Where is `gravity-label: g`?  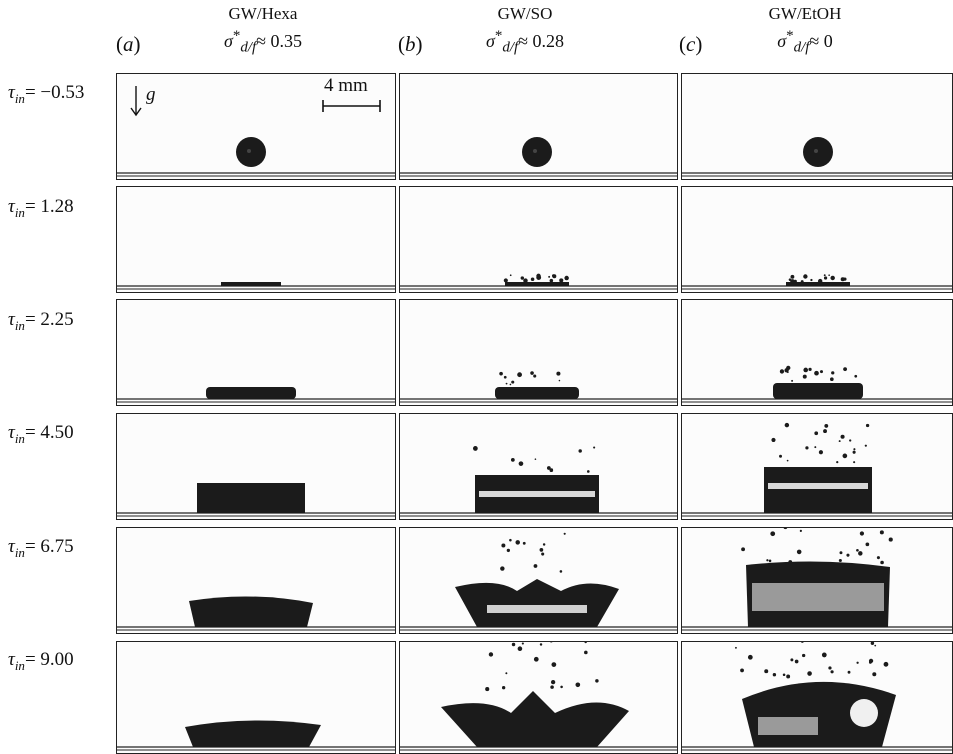
gravity-label: g is located at coordinates (151, 94).